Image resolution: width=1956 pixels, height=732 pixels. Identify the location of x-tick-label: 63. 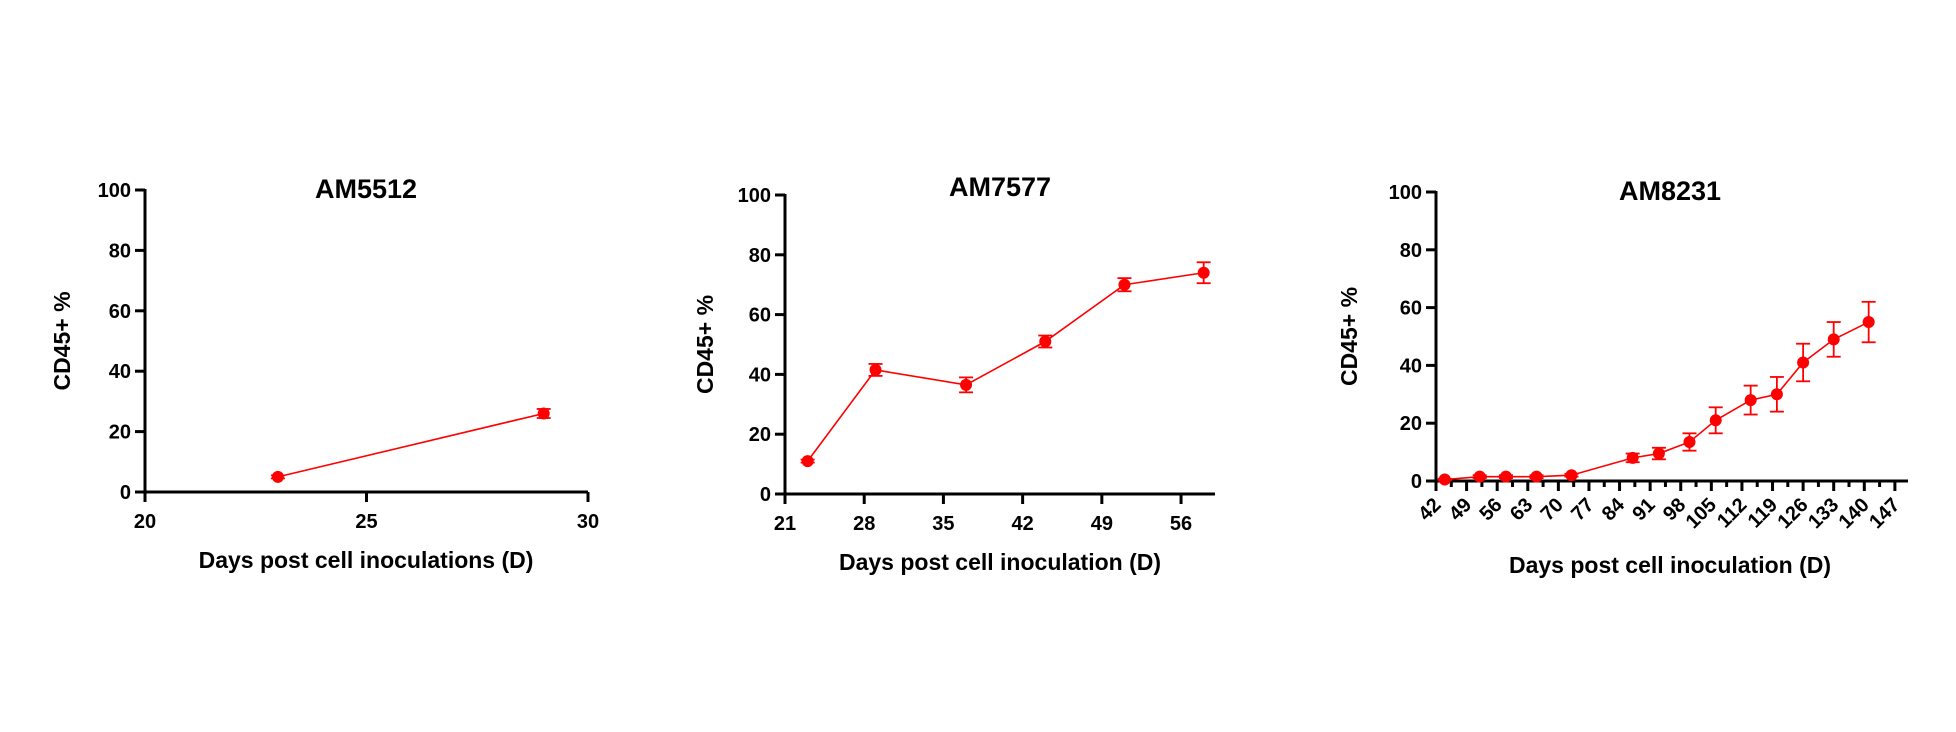
(1521, 509).